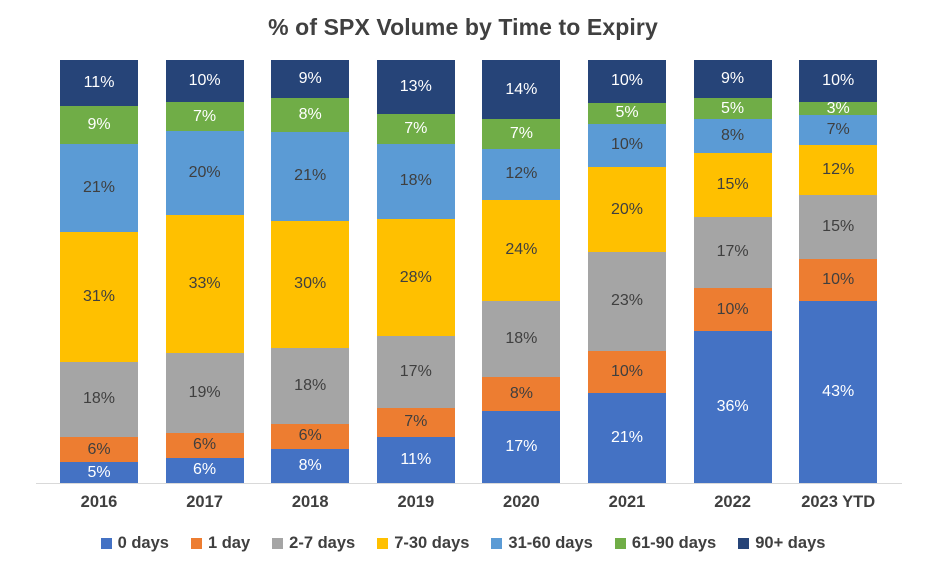  I want to click on bar-segment: 19%, so click(204, 393).